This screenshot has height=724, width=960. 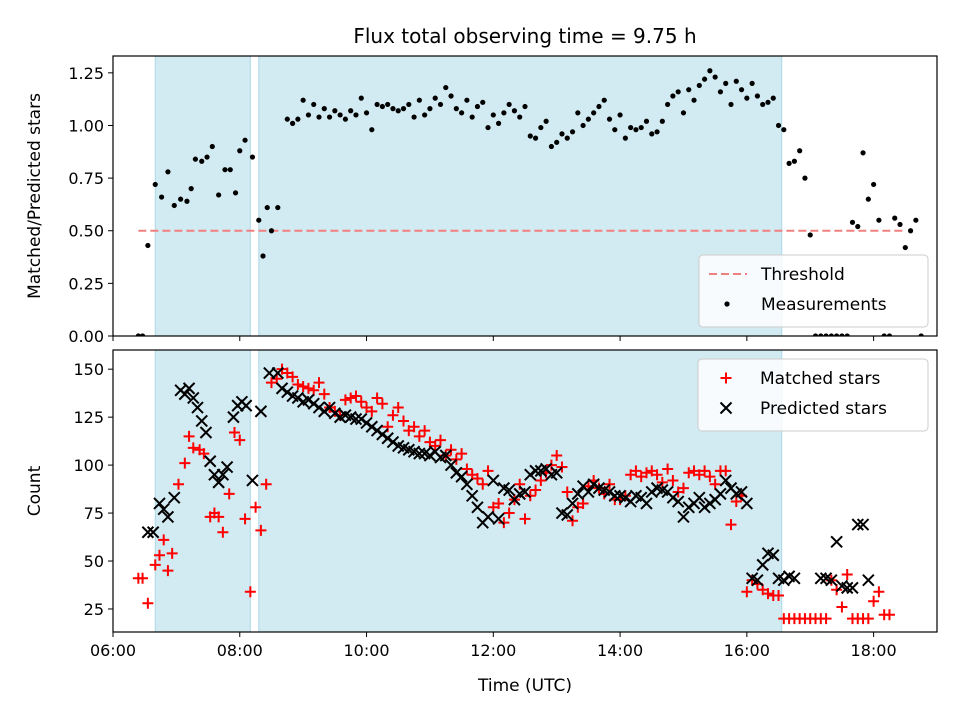 What do you see at coordinates (823, 409) in the screenshot?
I see `legend-label: Predicted stars` at bounding box center [823, 409].